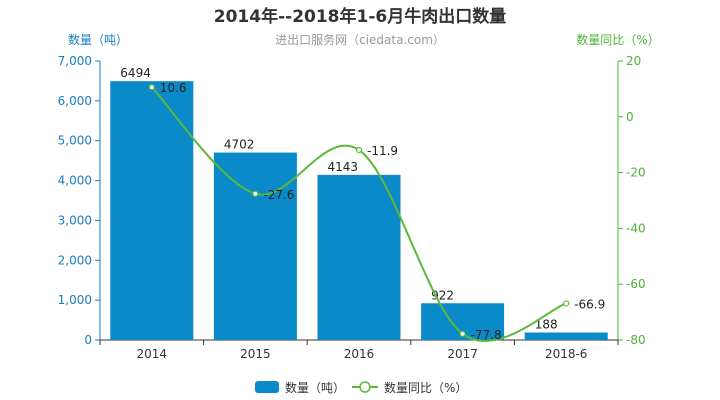 This screenshot has width=720, height=400. Describe the element at coordinates (462, 354) in the screenshot. I see `x-tick-label: 2017` at that location.